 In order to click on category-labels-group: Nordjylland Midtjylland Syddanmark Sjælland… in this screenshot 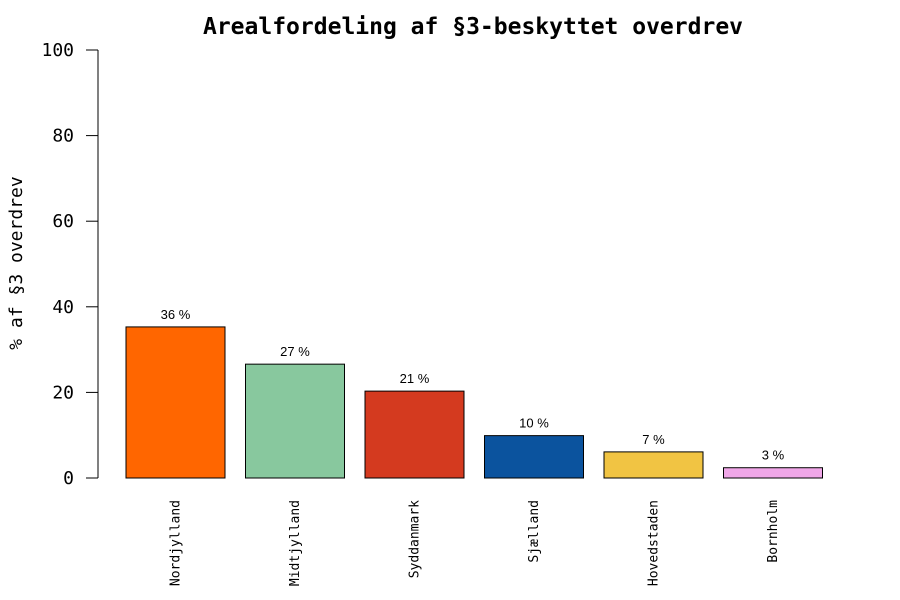, I will do `click(475, 543)`.